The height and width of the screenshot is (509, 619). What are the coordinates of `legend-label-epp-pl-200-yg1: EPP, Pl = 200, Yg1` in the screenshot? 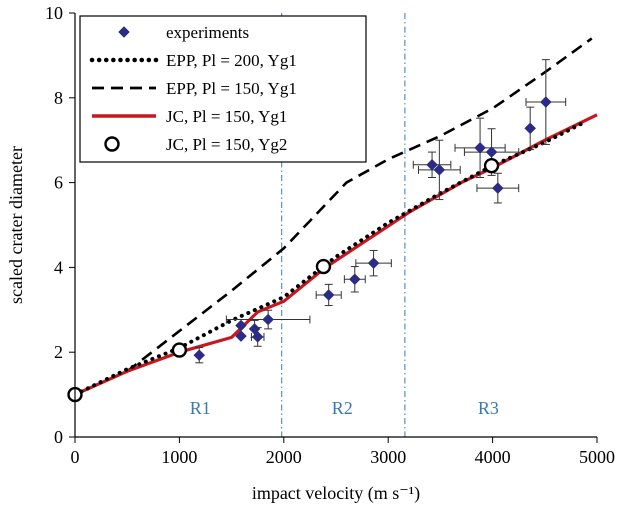 It's located at (231, 60).